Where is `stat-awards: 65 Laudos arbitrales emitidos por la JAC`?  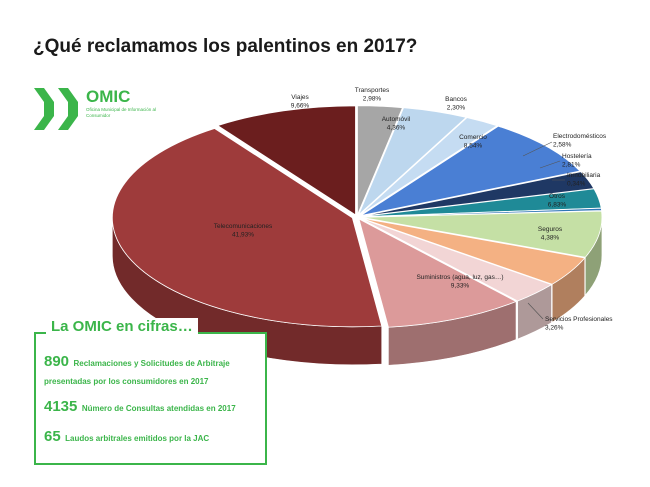 stat-awards: 65 Laudos arbitrales emitidos por la JAC is located at coordinates (126, 437).